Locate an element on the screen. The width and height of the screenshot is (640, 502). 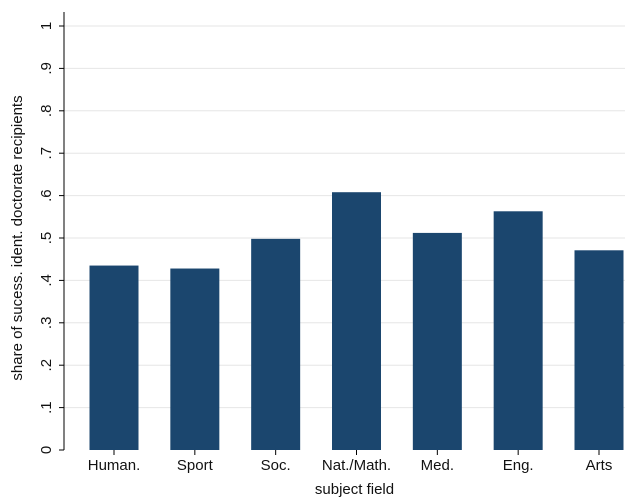
y-tick-label: .7 is located at coordinates (46, 153).